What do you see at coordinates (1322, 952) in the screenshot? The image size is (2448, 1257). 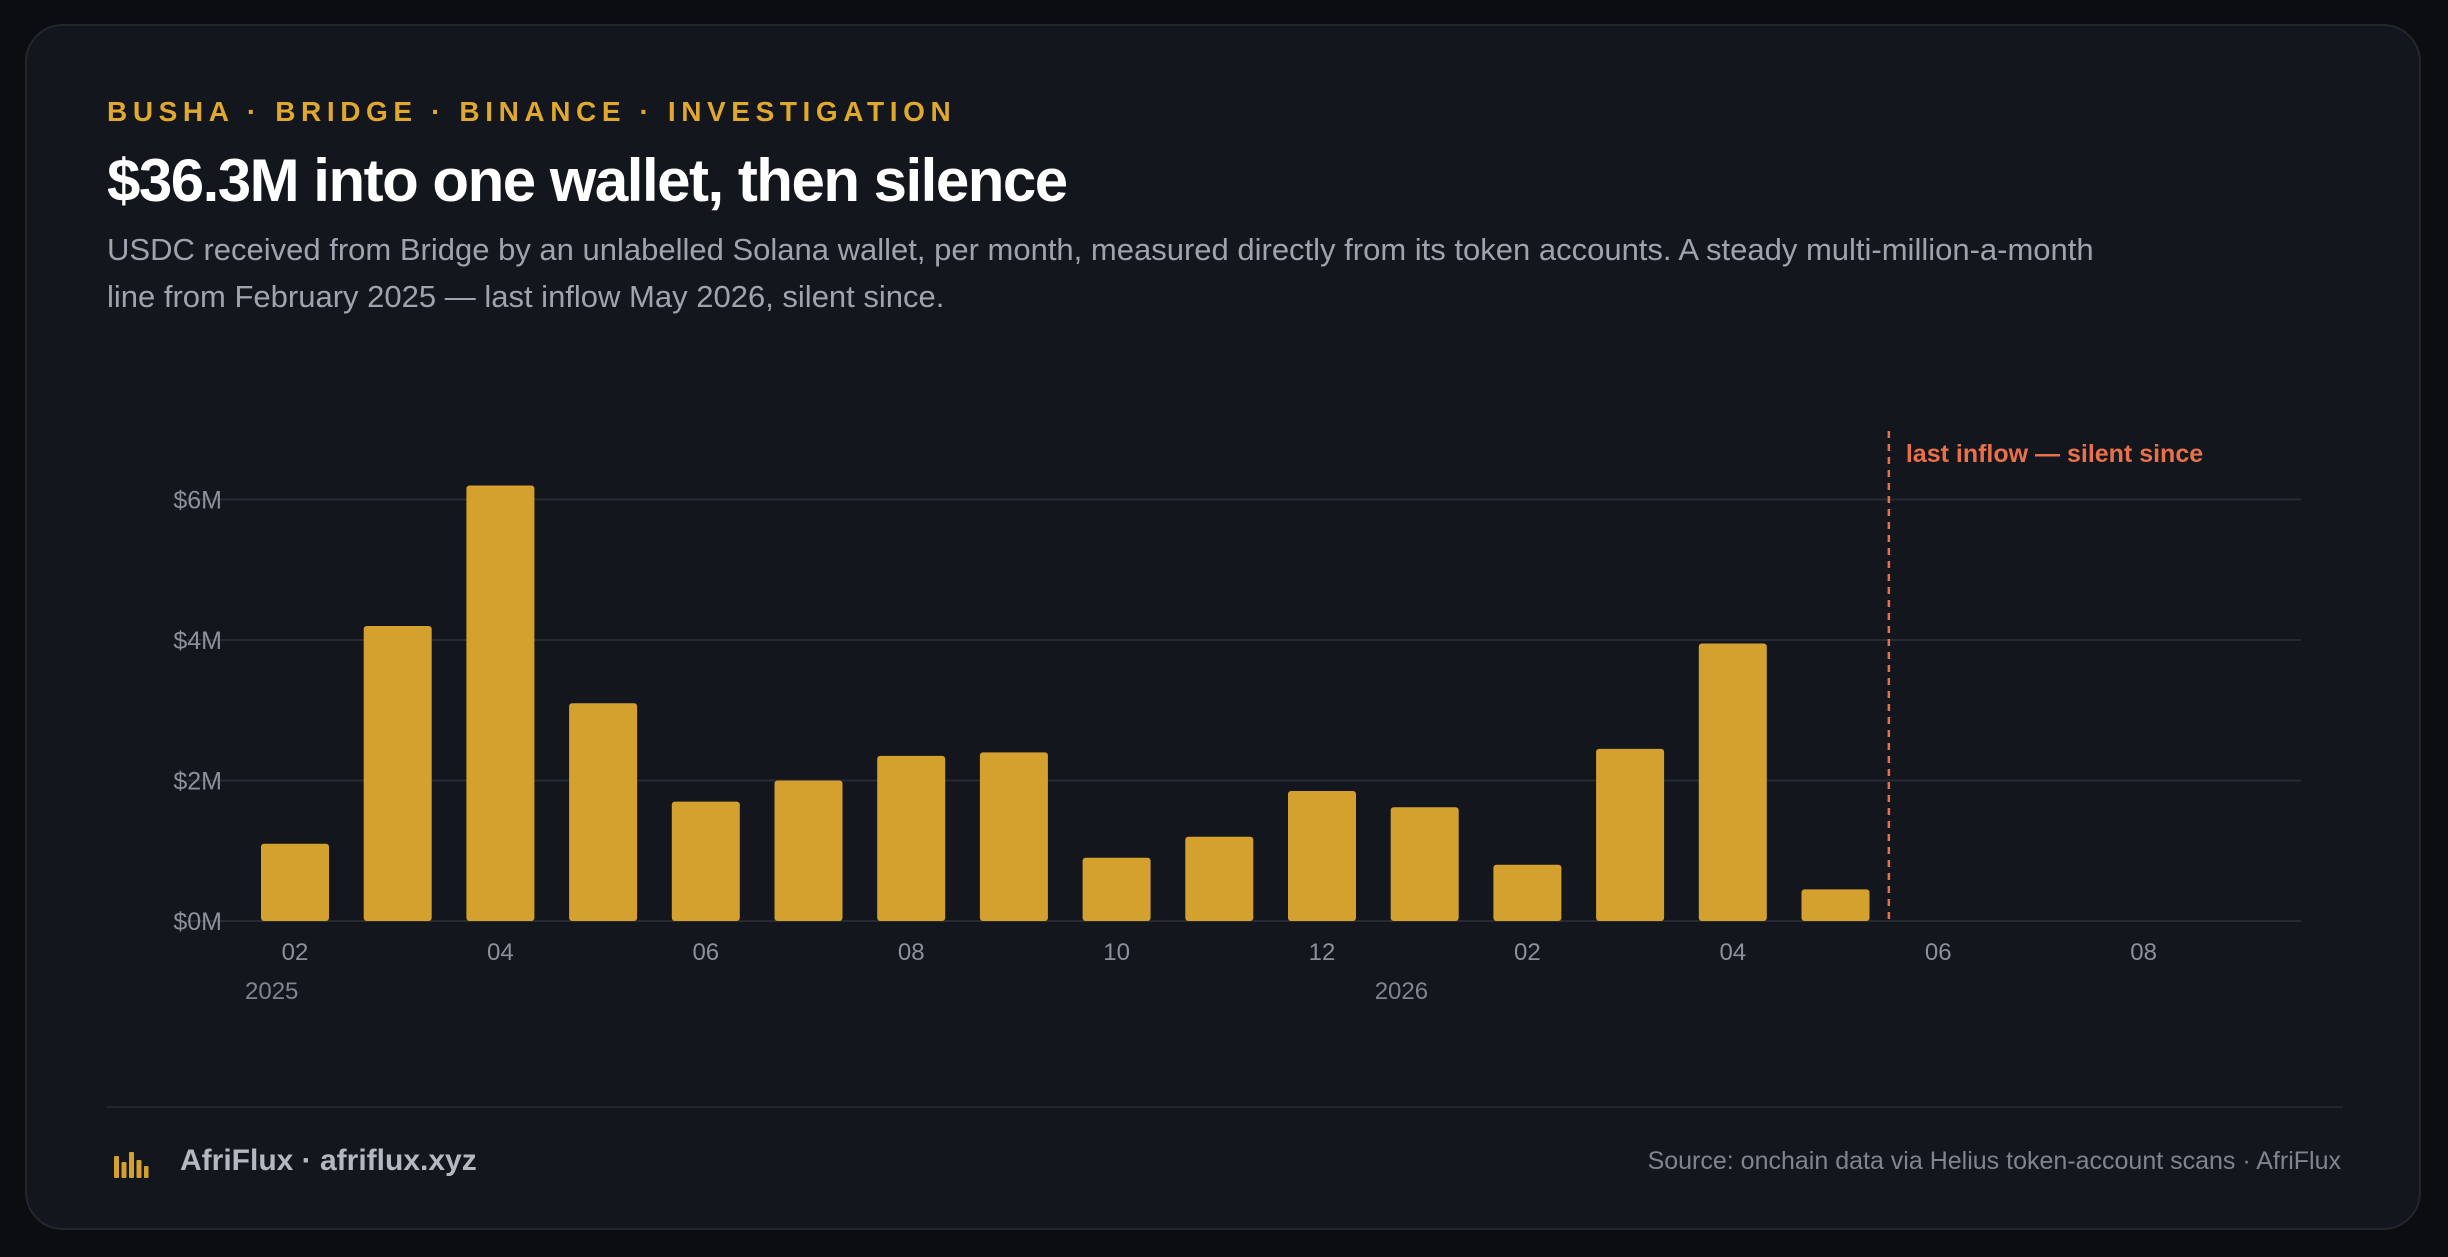 I see `x-tick-label: 12` at bounding box center [1322, 952].